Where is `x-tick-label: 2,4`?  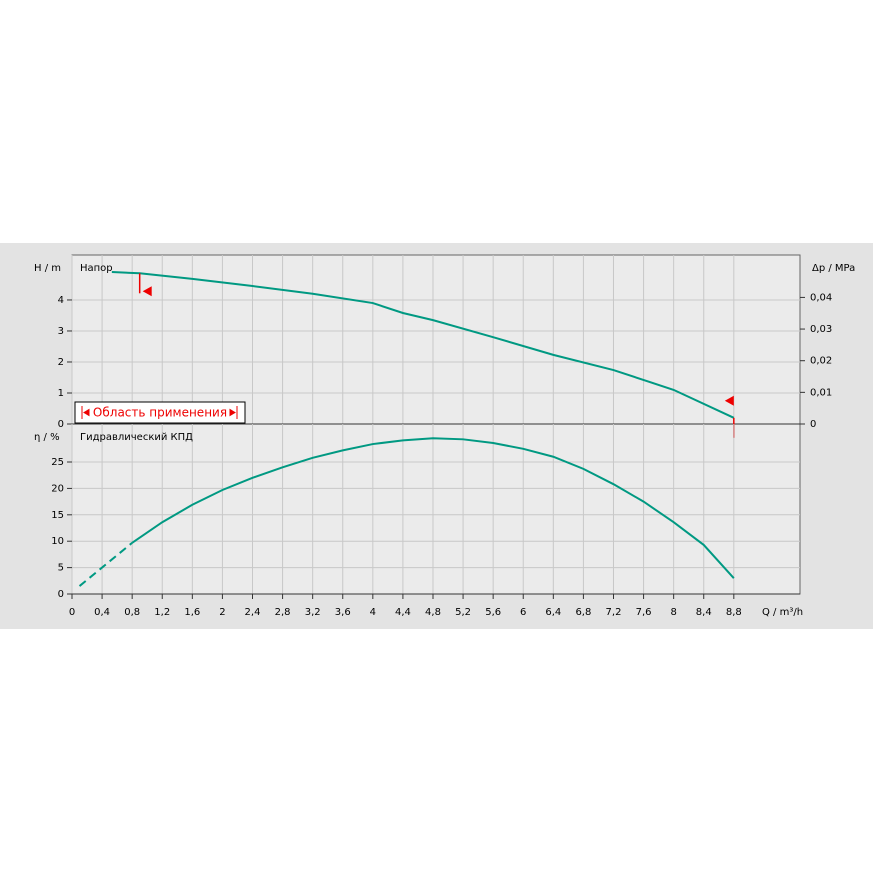
x-tick-label: 2,4 is located at coordinates (253, 612).